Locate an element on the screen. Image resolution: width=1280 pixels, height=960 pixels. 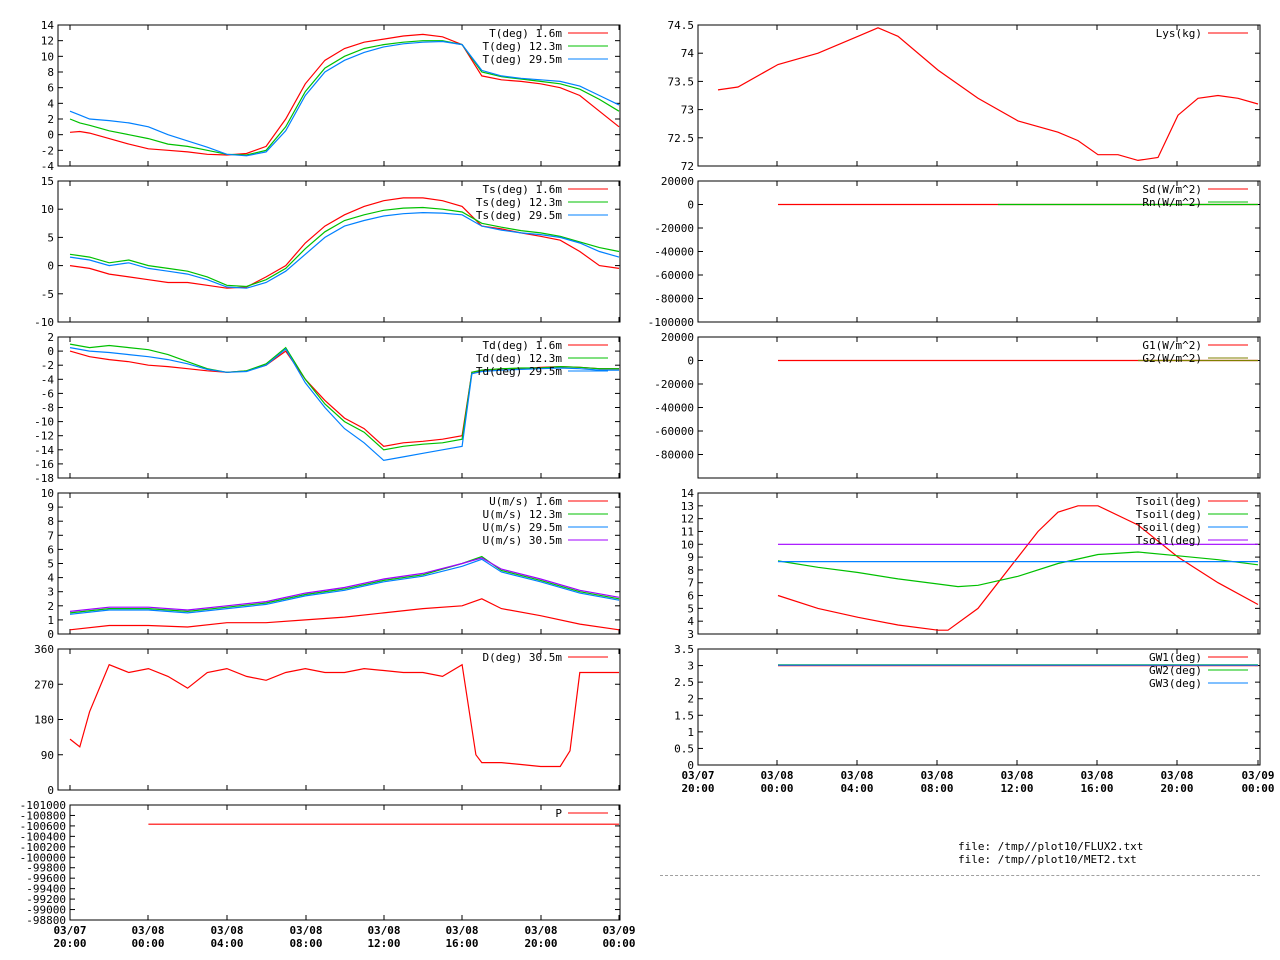
legend-label: GW3(deg) is located at coordinates (1175, 683).